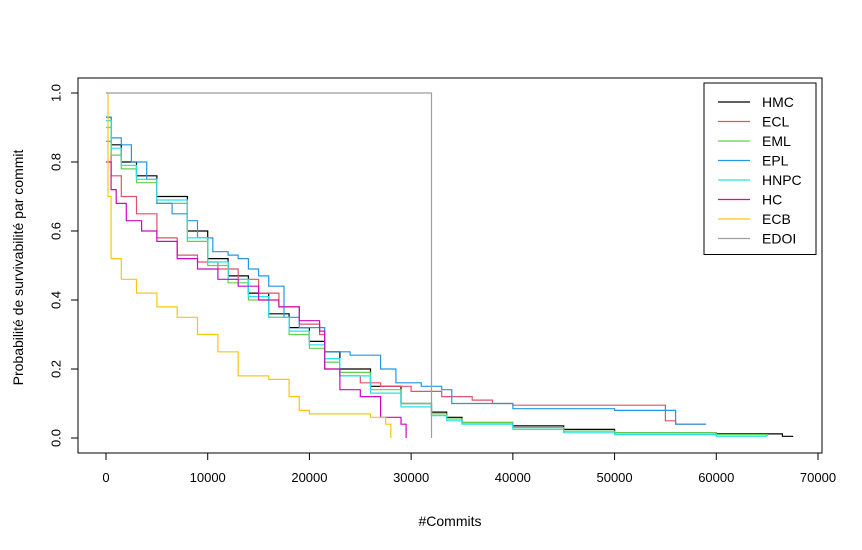 This screenshot has height=550, width=862. What do you see at coordinates (772, 200) in the screenshot?
I see `legend-label-hc: HC` at bounding box center [772, 200].